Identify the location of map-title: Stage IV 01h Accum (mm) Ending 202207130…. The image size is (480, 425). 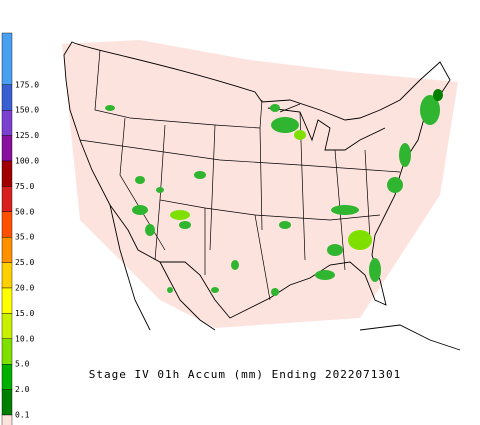
(245, 374).